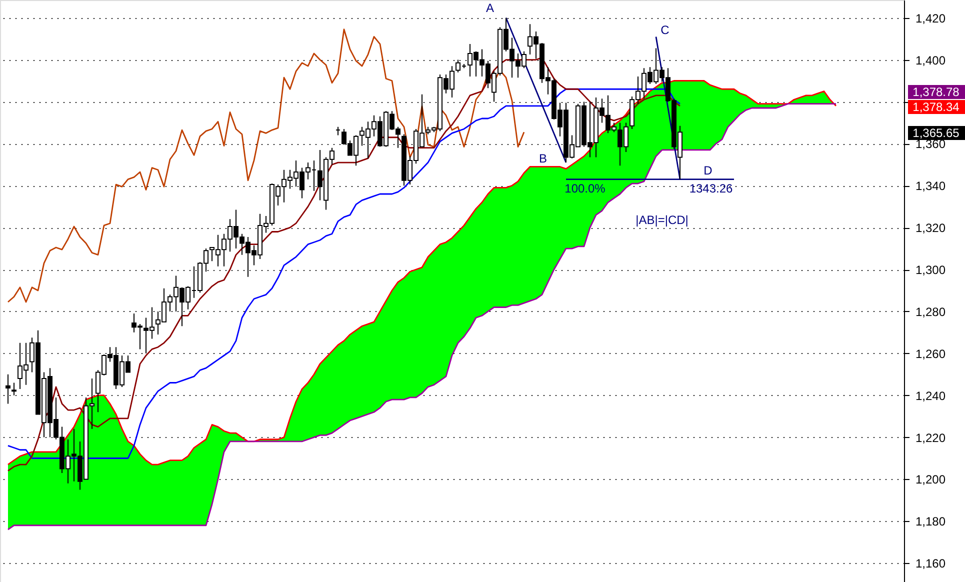 This screenshot has height=582, width=965. What do you see at coordinates (931, 479) in the screenshot?
I see `y-tick-label: 1,200` at bounding box center [931, 479].